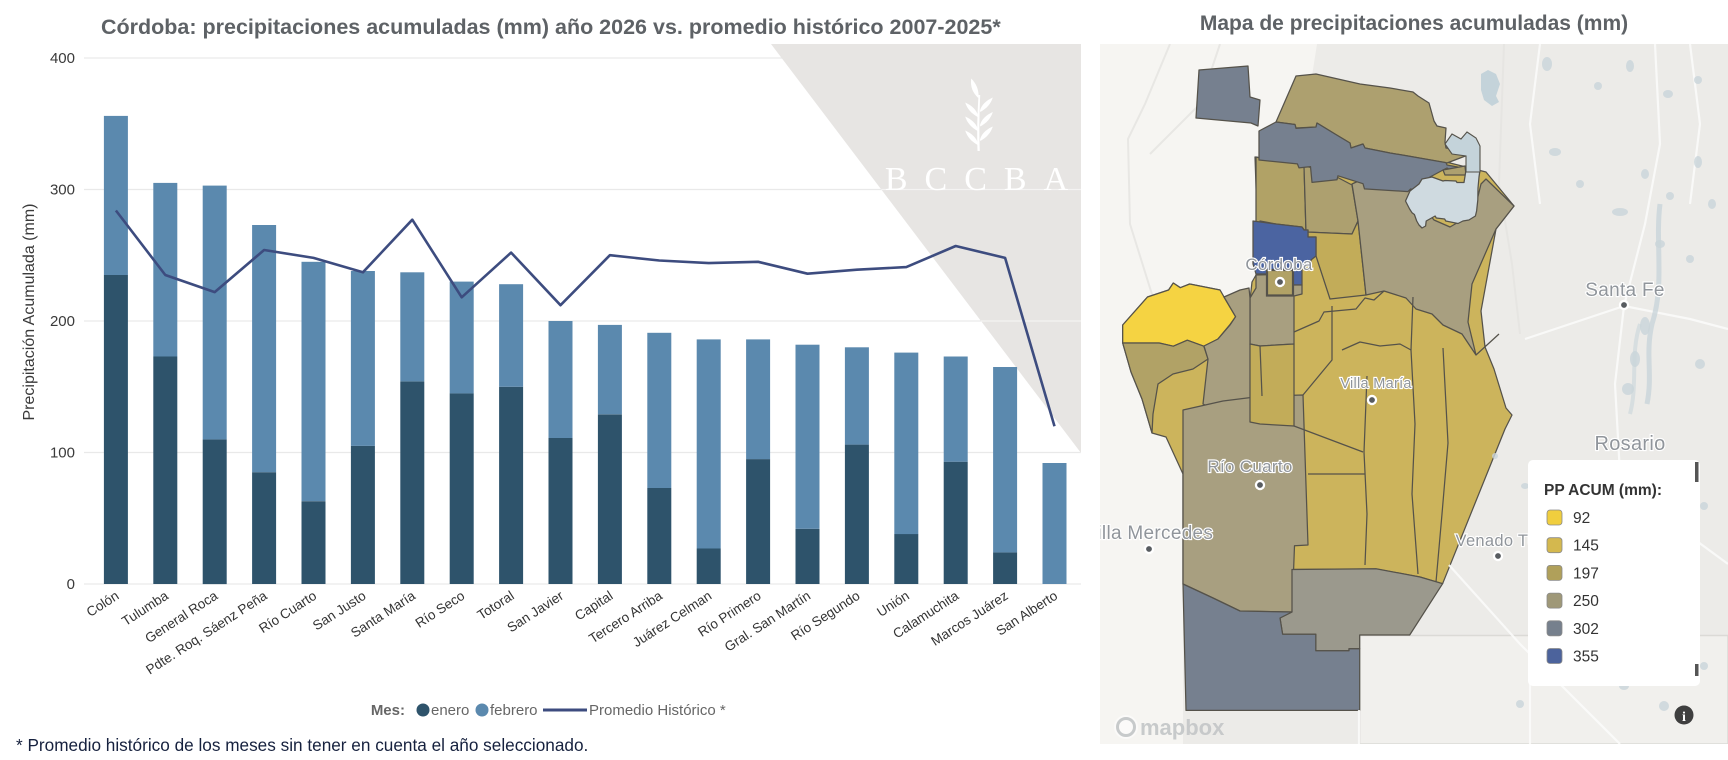 This screenshot has width=1728, height=760. What do you see at coordinates (62, 58) in the screenshot?
I see `svg-text: 400` at bounding box center [62, 58].